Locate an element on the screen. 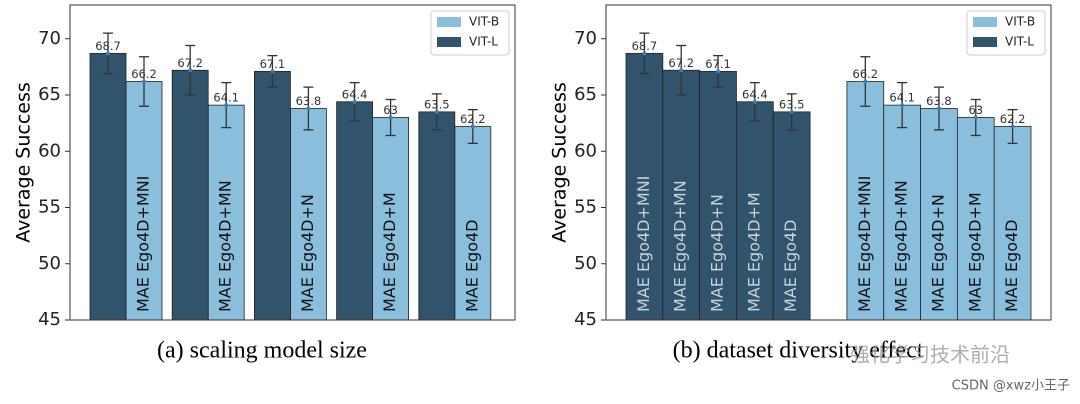  caption: (b) dataset diversity effect is located at coordinates (798, 351).